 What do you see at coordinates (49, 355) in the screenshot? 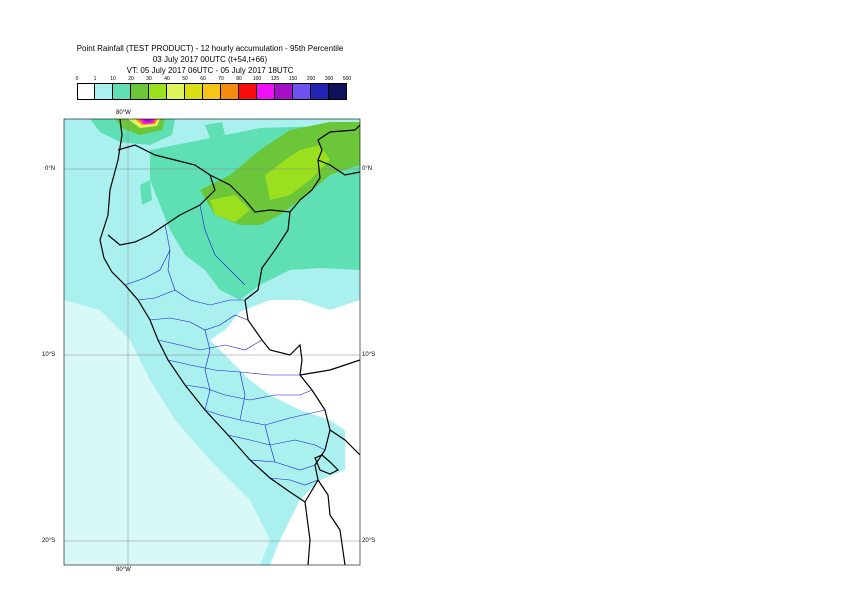
I see `lat-label-left-1: 10°S` at bounding box center [49, 355].